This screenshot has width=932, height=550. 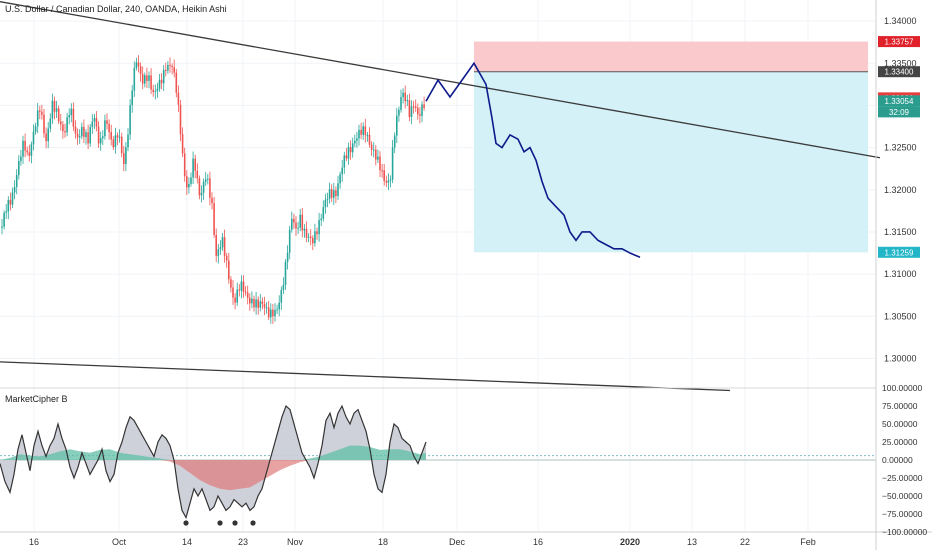 What do you see at coordinates (422, 542) in the screenshot?
I see `time-axis: 16 Oct 14 23 Nov 18 Dec 16 2020 13 22 Feb` at bounding box center [422, 542].